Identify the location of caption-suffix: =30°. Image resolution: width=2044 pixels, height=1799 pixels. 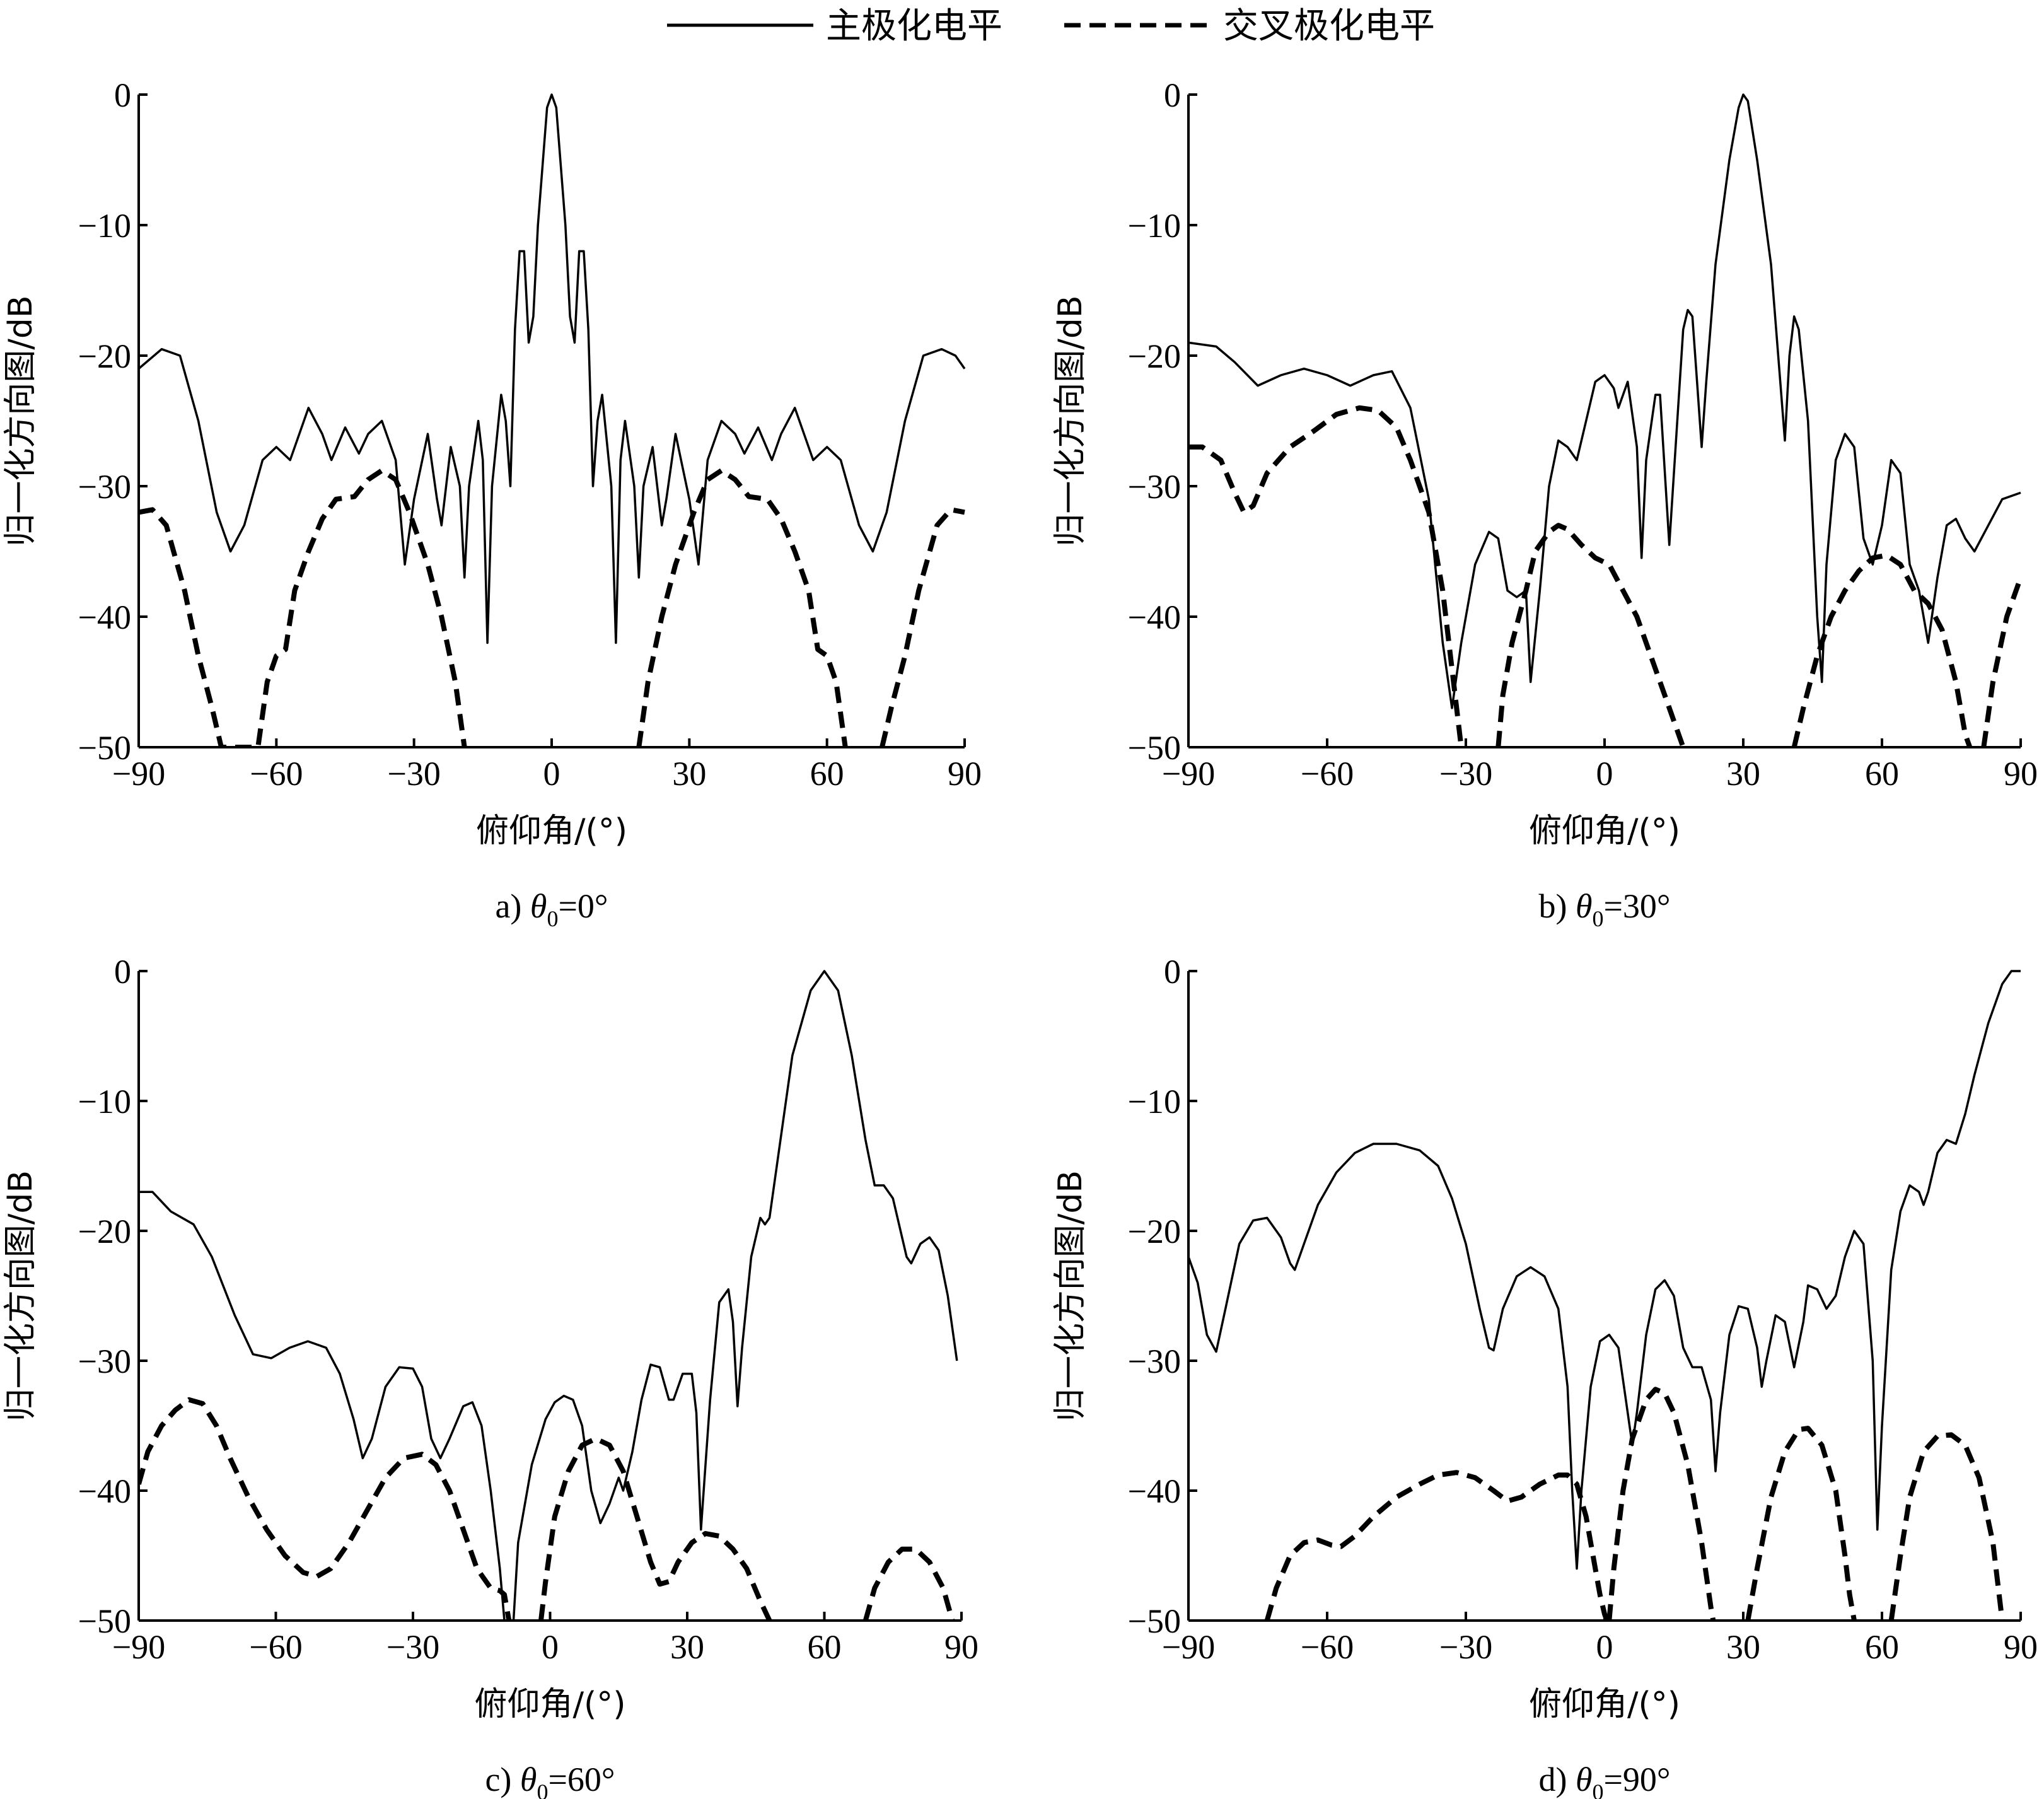
(1636, 906).